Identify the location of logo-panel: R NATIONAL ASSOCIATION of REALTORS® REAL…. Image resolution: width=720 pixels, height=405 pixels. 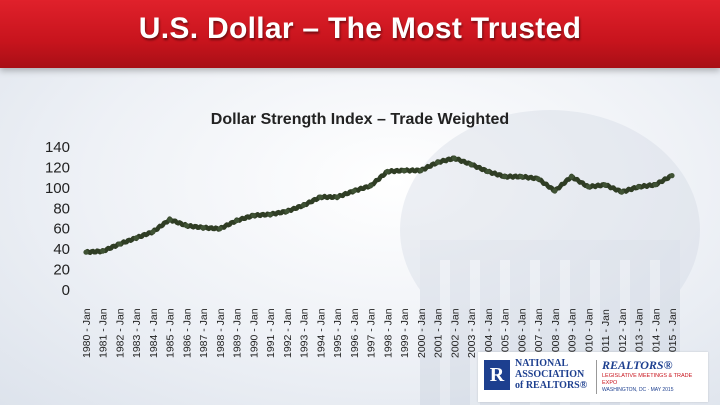
(593, 377).